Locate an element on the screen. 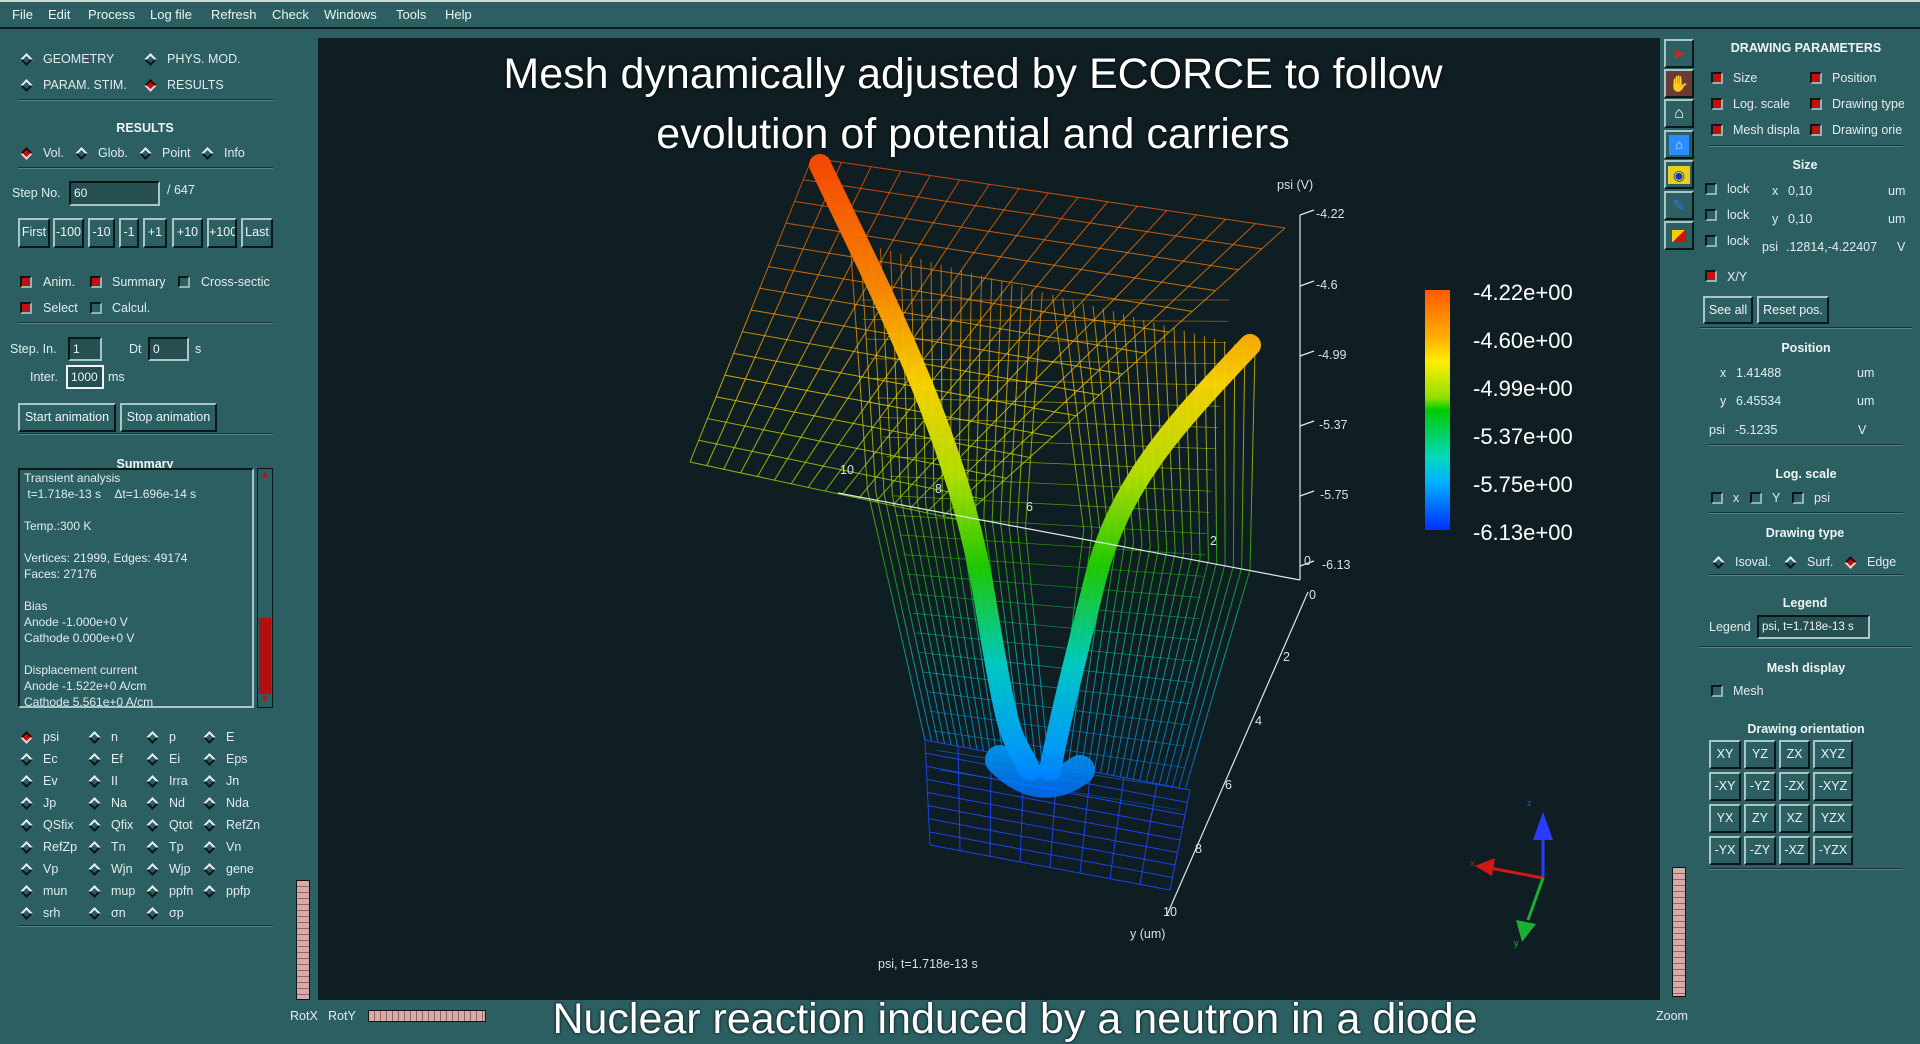 This screenshot has height=1044, width=1920. menu-process: Process is located at coordinates (111, 14).